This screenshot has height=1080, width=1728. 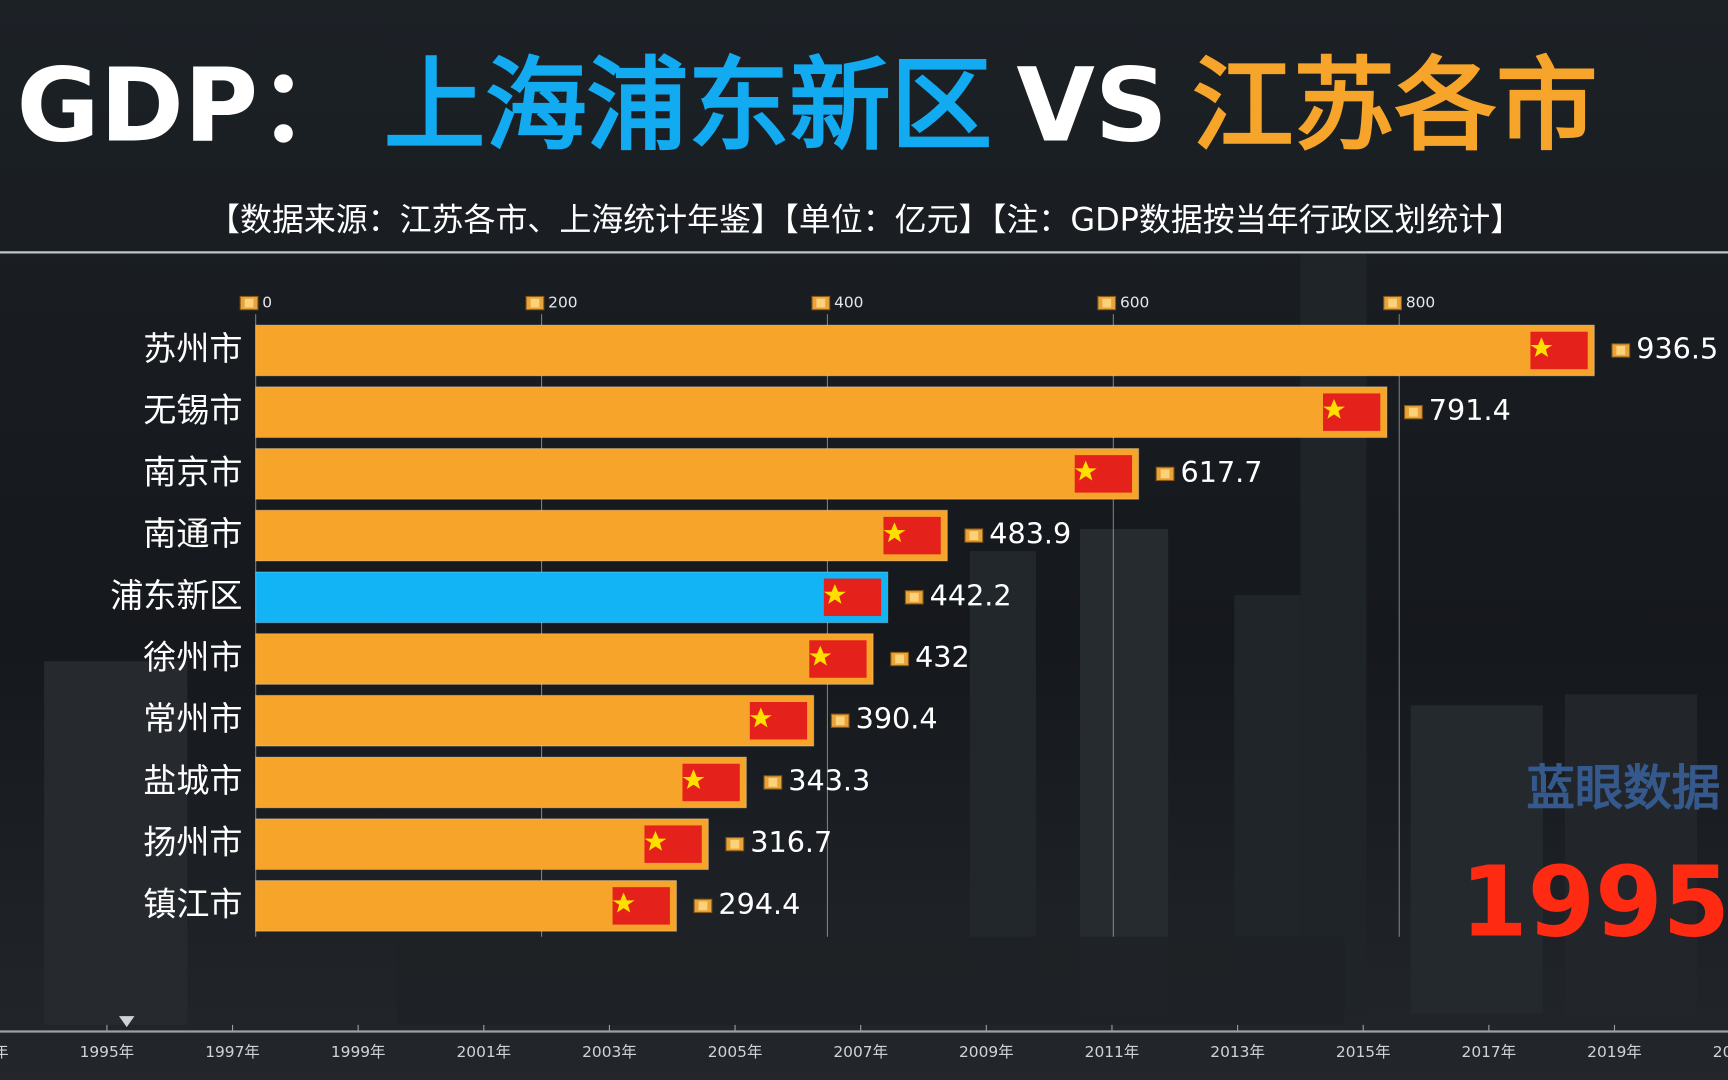 I want to click on y-tick-label: 浦东新区, so click(x=176, y=595).